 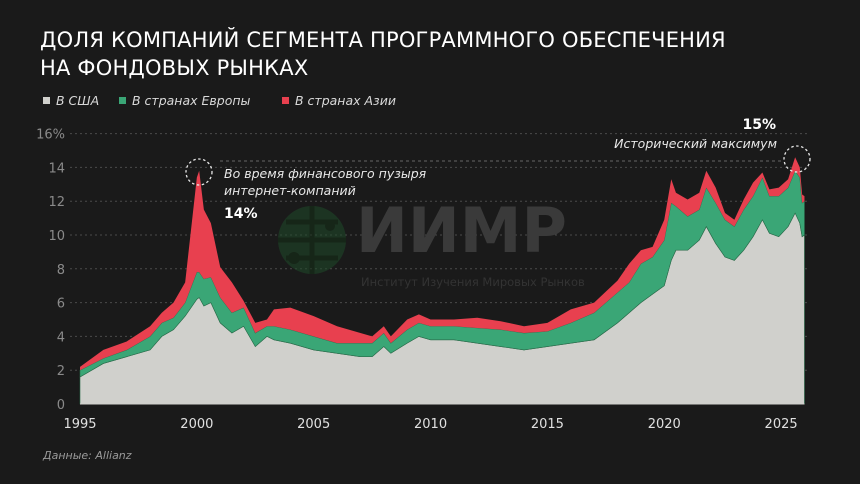 I want to click on x-tick-label: 2015, so click(x=547, y=424).